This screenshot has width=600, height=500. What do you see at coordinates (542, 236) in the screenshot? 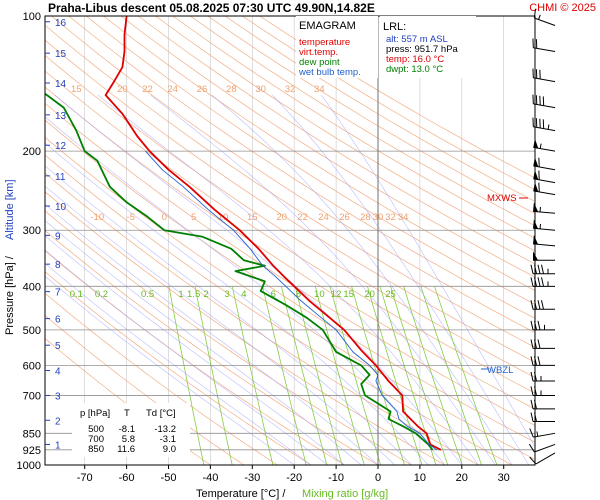
I see `wind-barbs` at bounding box center [542, 236].